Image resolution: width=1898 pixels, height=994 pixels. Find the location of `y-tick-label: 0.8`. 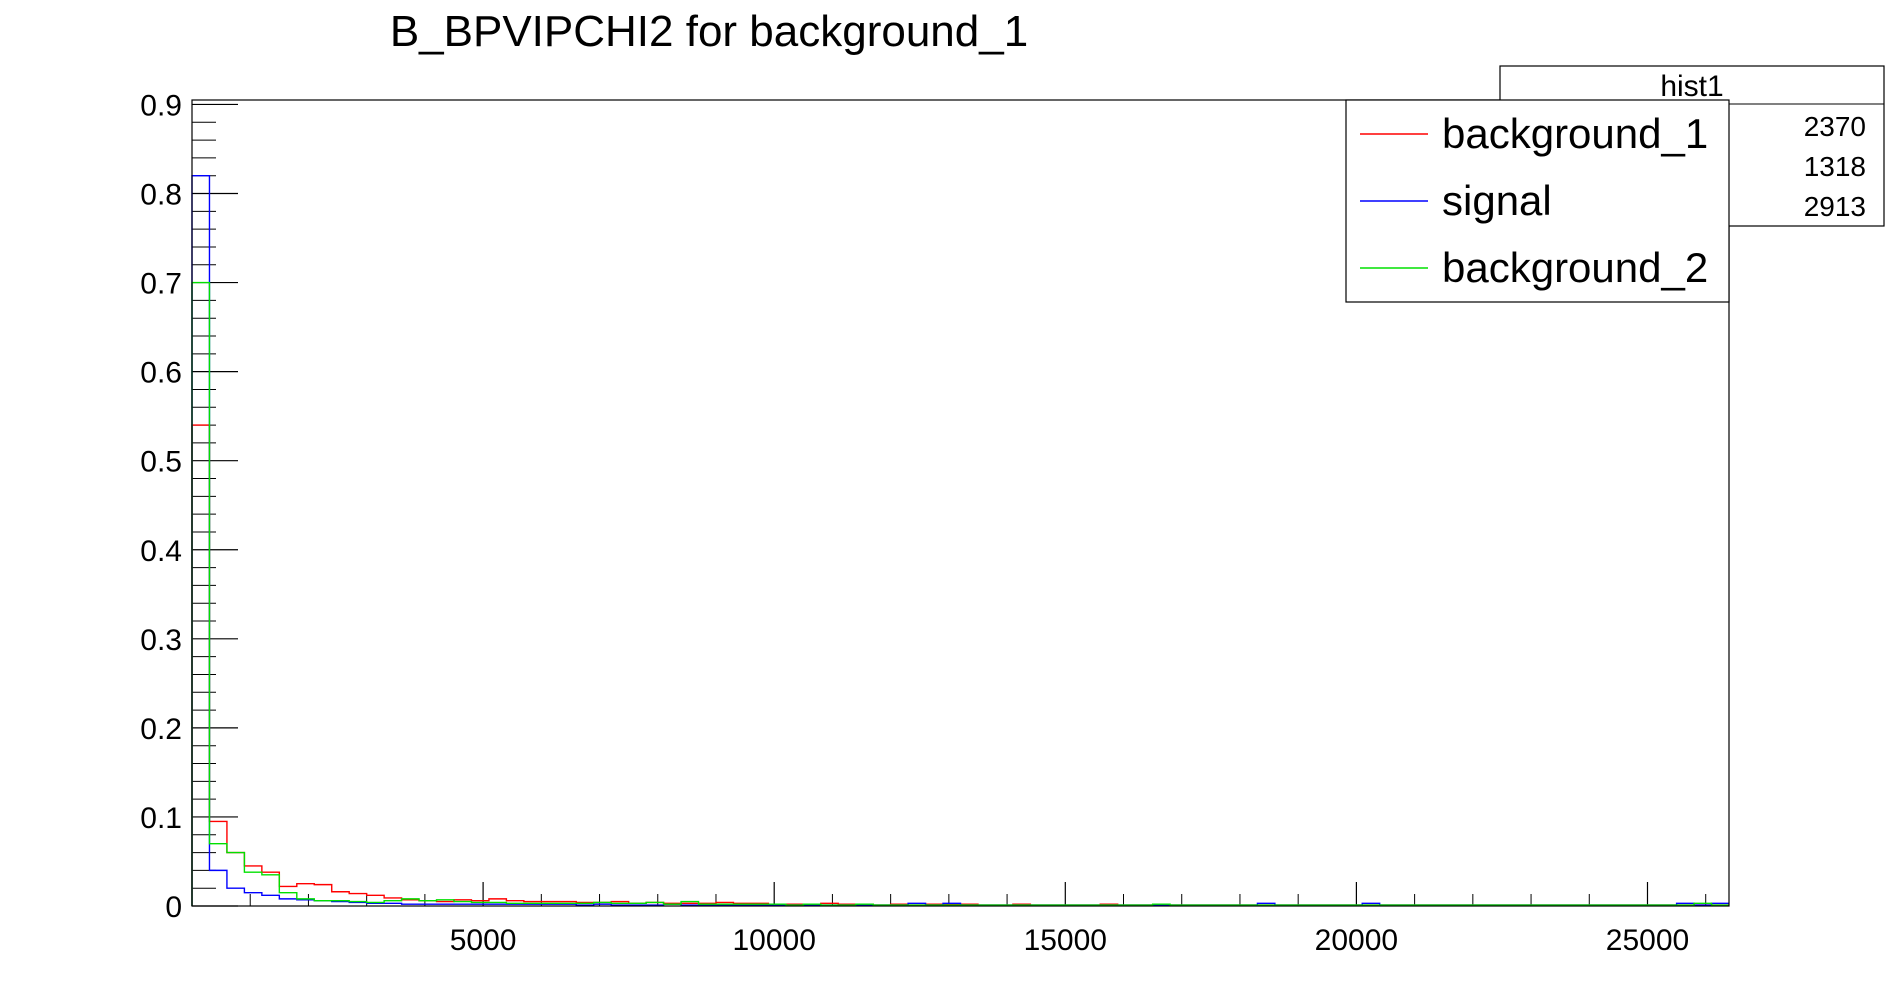

y-tick-label: 0.8 is located at coordinates (161, 195).